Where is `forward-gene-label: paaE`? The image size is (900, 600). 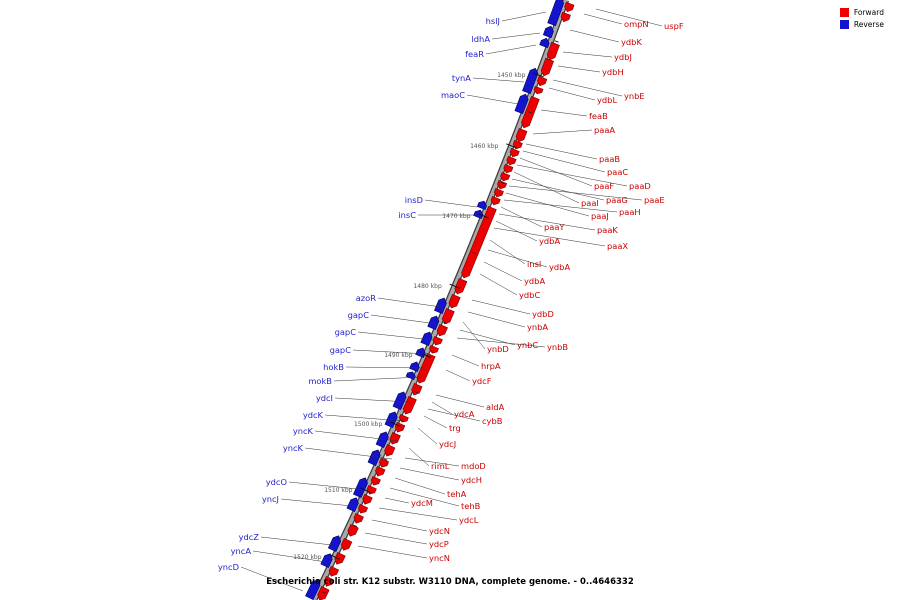
forward-gene-label: paaE is located at coordinates (654, 200).